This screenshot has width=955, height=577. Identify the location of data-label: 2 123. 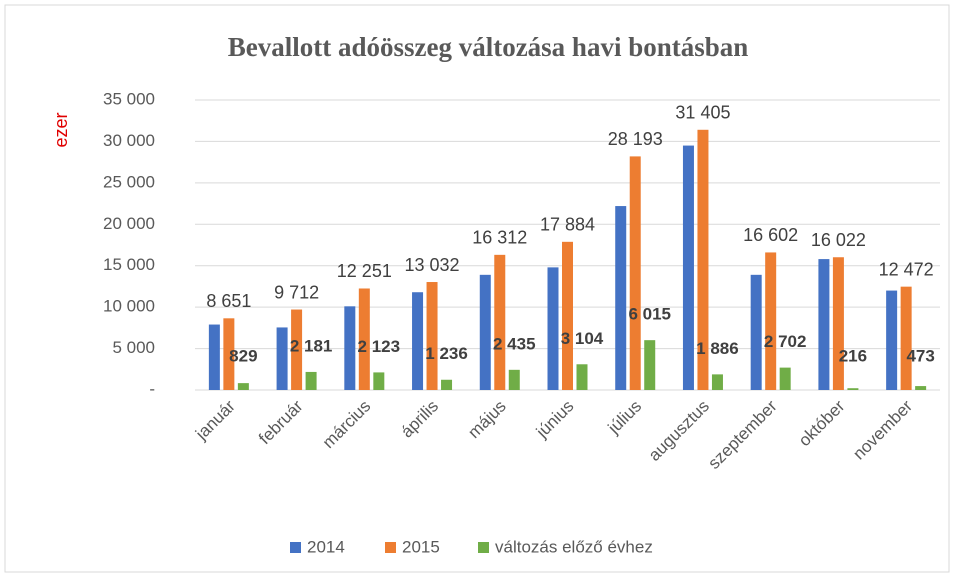
(379, 346).